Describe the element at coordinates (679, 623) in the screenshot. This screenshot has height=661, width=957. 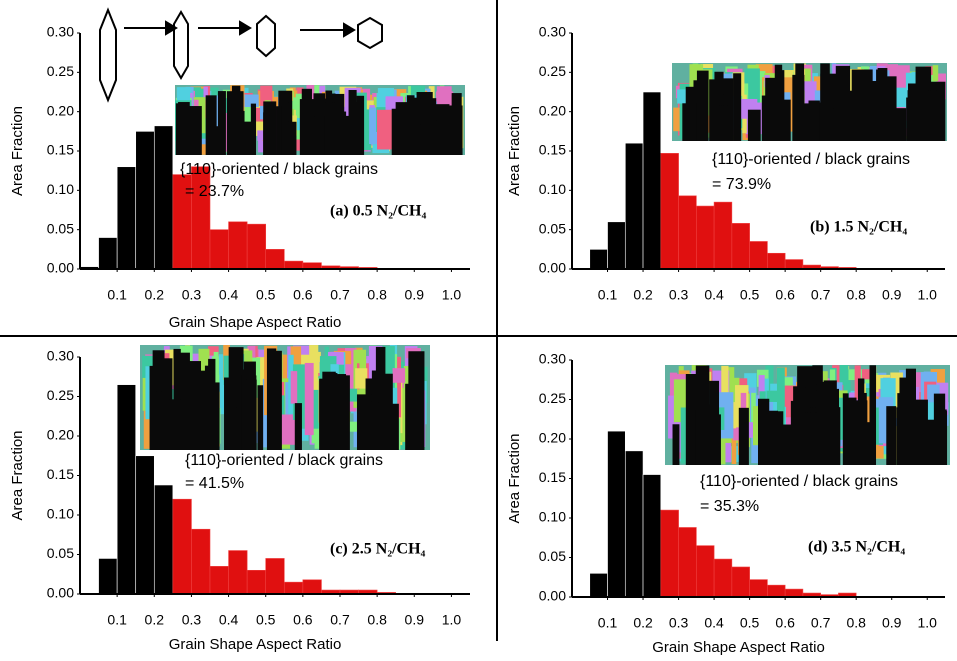
I see `x-tick-label: 0.3` at that location.